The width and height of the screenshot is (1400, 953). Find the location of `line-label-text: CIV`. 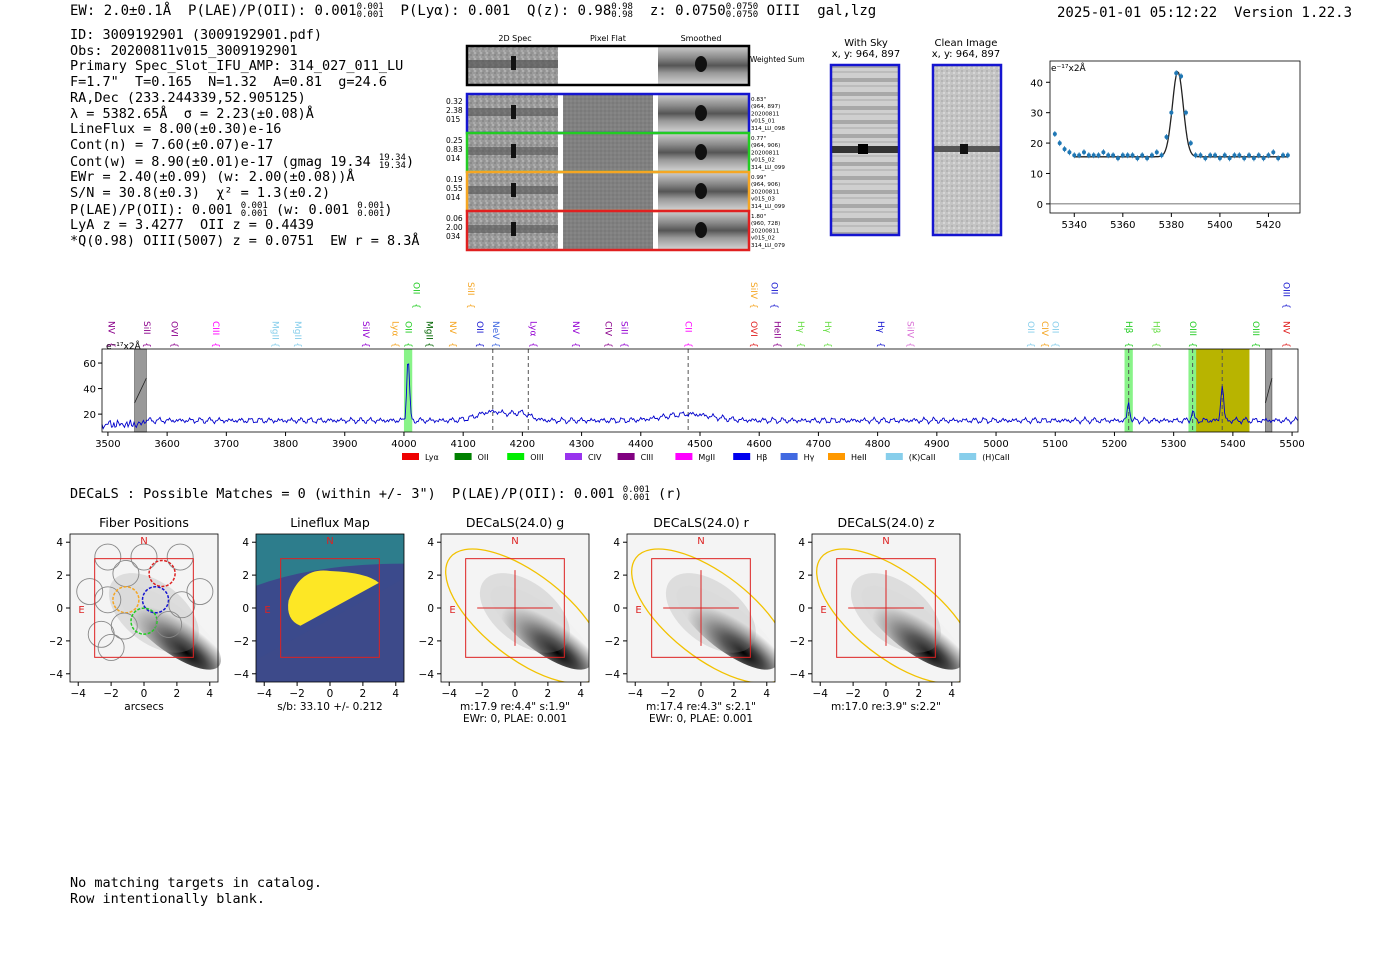

line-label-text: CIV is located at coordinates (608, 329).